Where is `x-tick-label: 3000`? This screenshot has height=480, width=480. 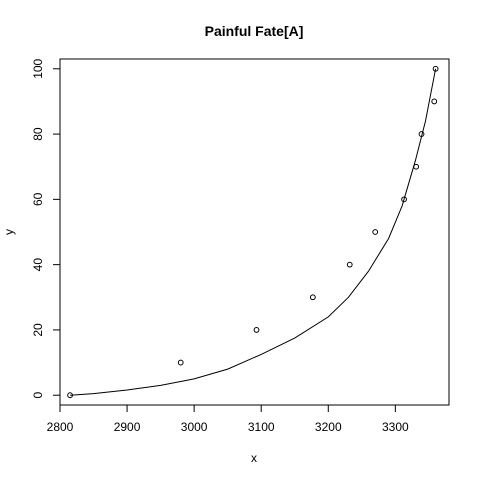
x-tick-label: 3000 is located at coordinates (194, 427).